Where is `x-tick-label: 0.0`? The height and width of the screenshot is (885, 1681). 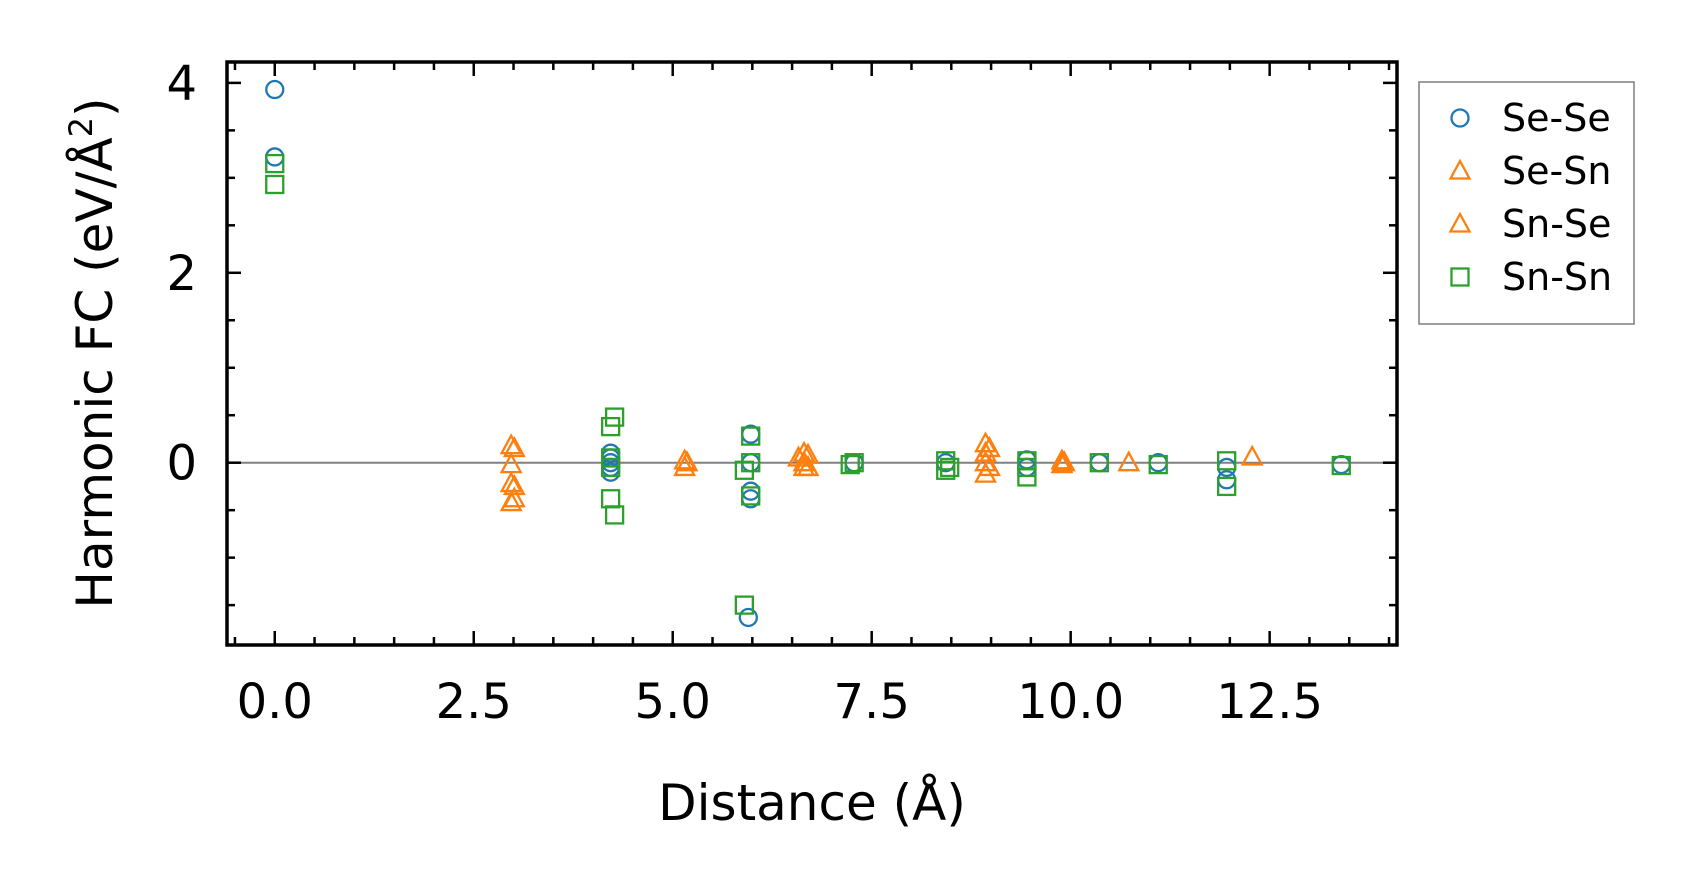
x-tick-label: 0.0 is located at coordinates (275, 702).